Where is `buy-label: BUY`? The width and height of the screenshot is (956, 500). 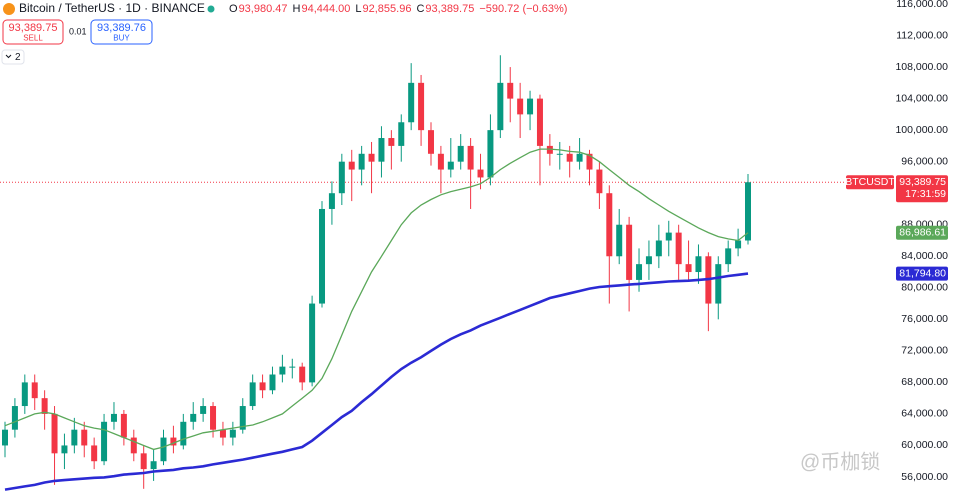 buy-label: BUY is located at coordinates (121, 38).